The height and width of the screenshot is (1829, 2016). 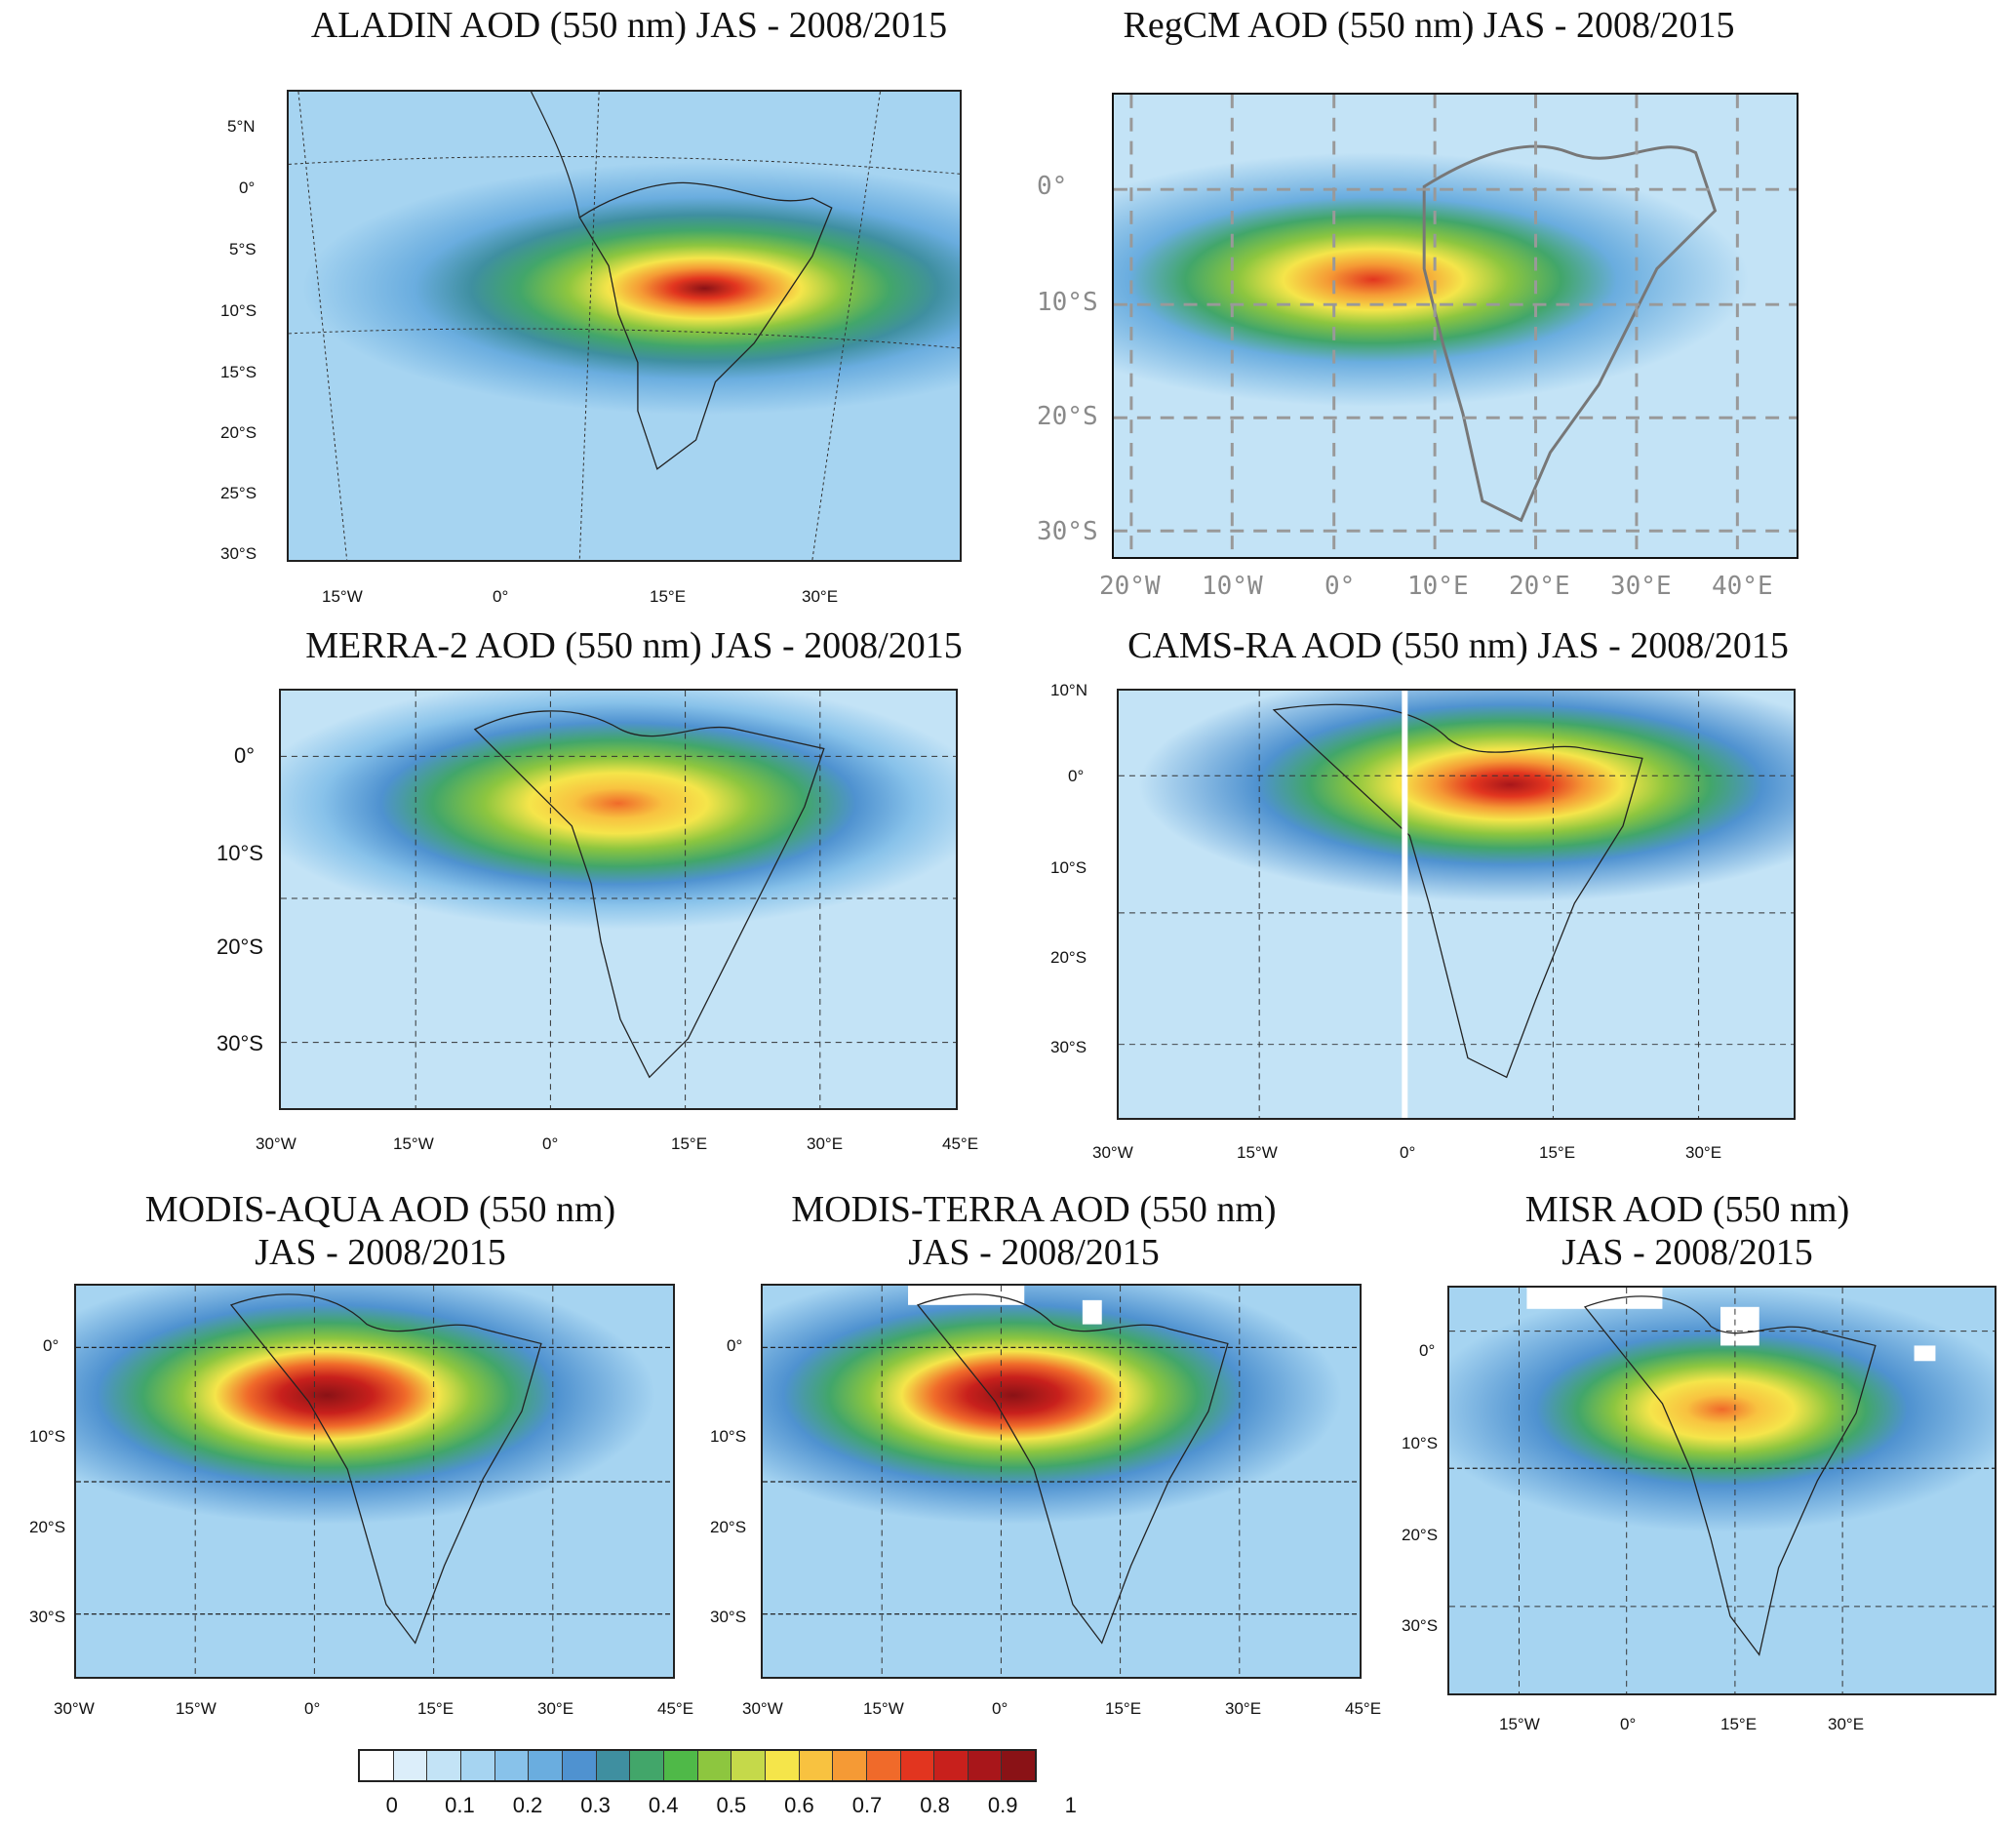 I want to click on map-aladin, so click(x=624, y=326).